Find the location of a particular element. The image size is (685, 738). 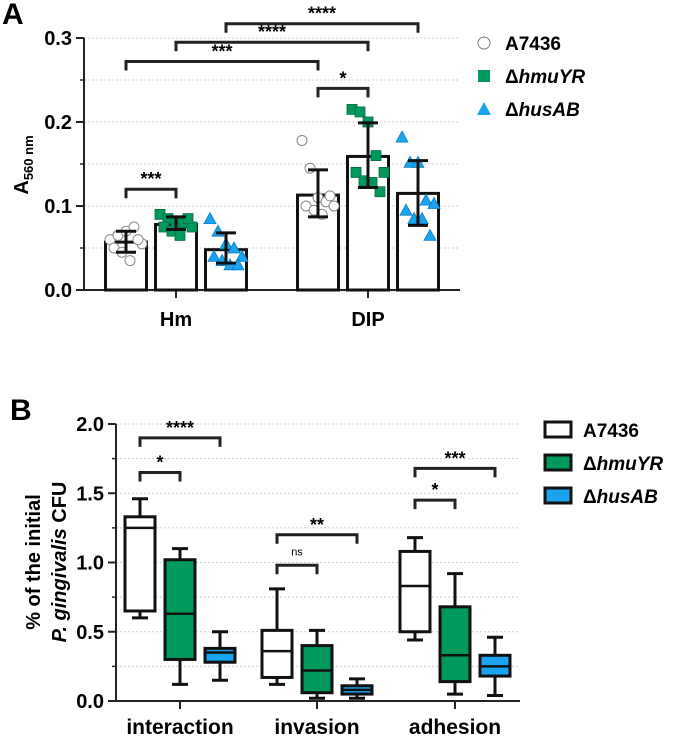

x-tick-label: adhesion is located at coordinates (455, 727).